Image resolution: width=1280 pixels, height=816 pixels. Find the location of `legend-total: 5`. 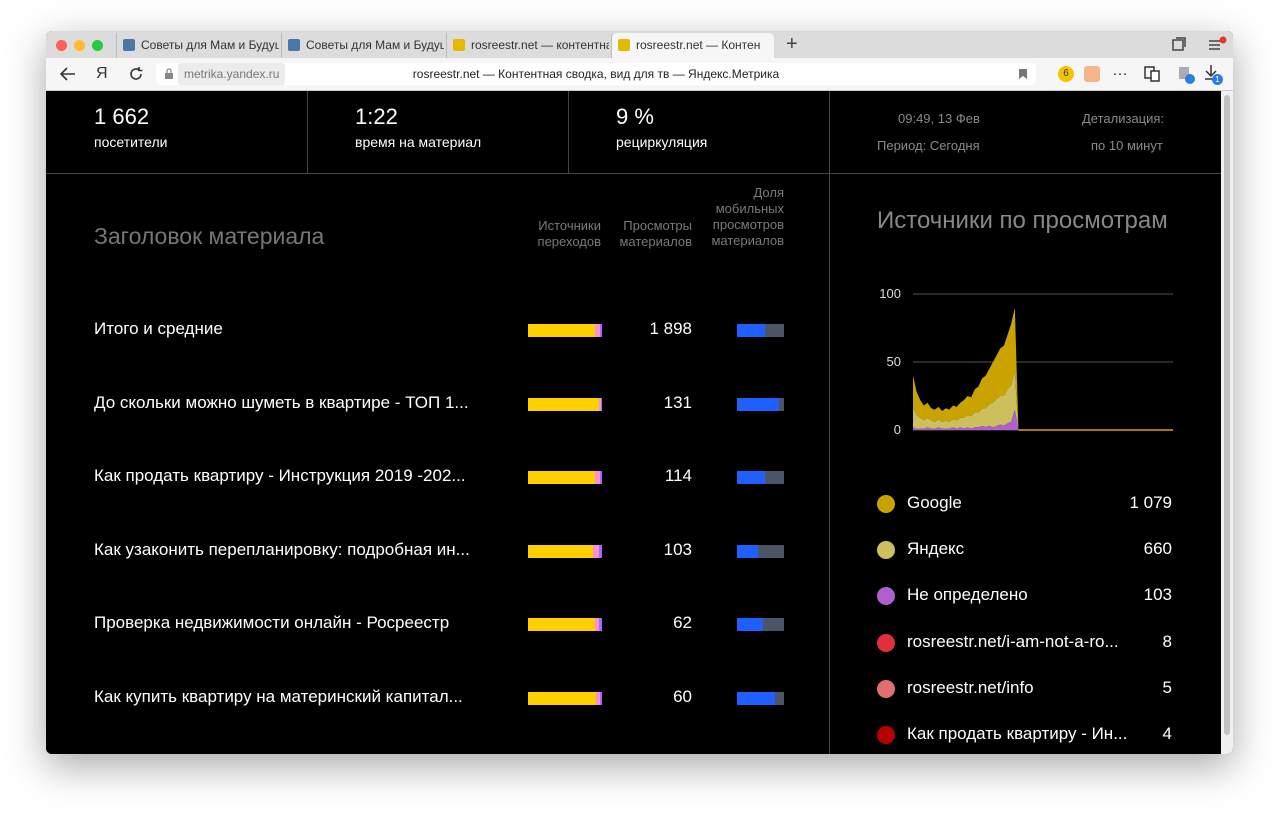

legend-total: 5 is located at coordinates (1167, 687).